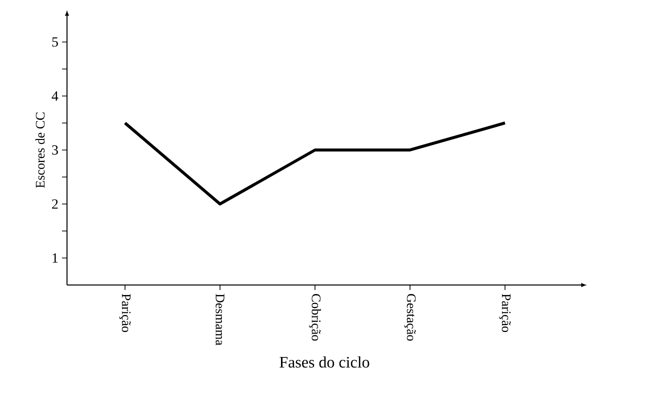 Image resolution: width=653 pixels, height=409 pixels. I want to click on y-tick-label: 2, so click(55, 204).